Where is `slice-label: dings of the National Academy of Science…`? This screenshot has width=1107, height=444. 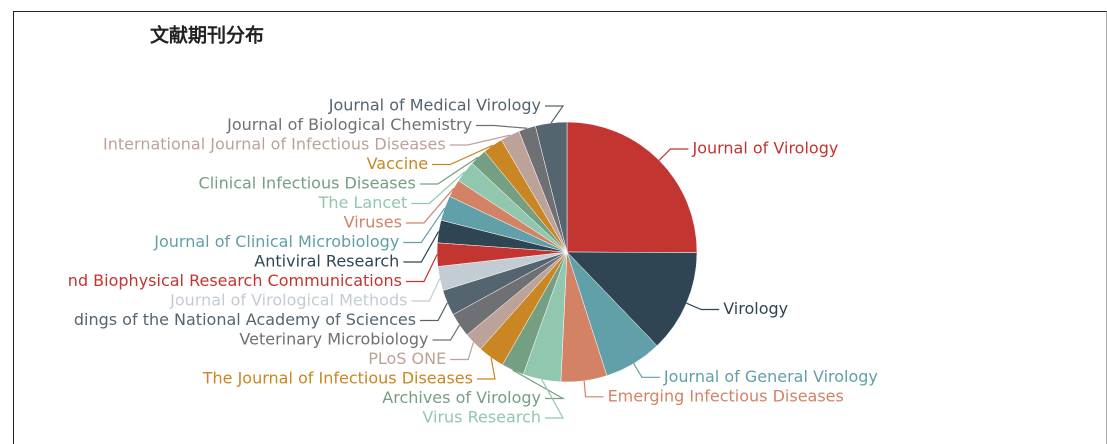
slice-label: dings of the National Academy of Science… is located at coordinates (245, 319).